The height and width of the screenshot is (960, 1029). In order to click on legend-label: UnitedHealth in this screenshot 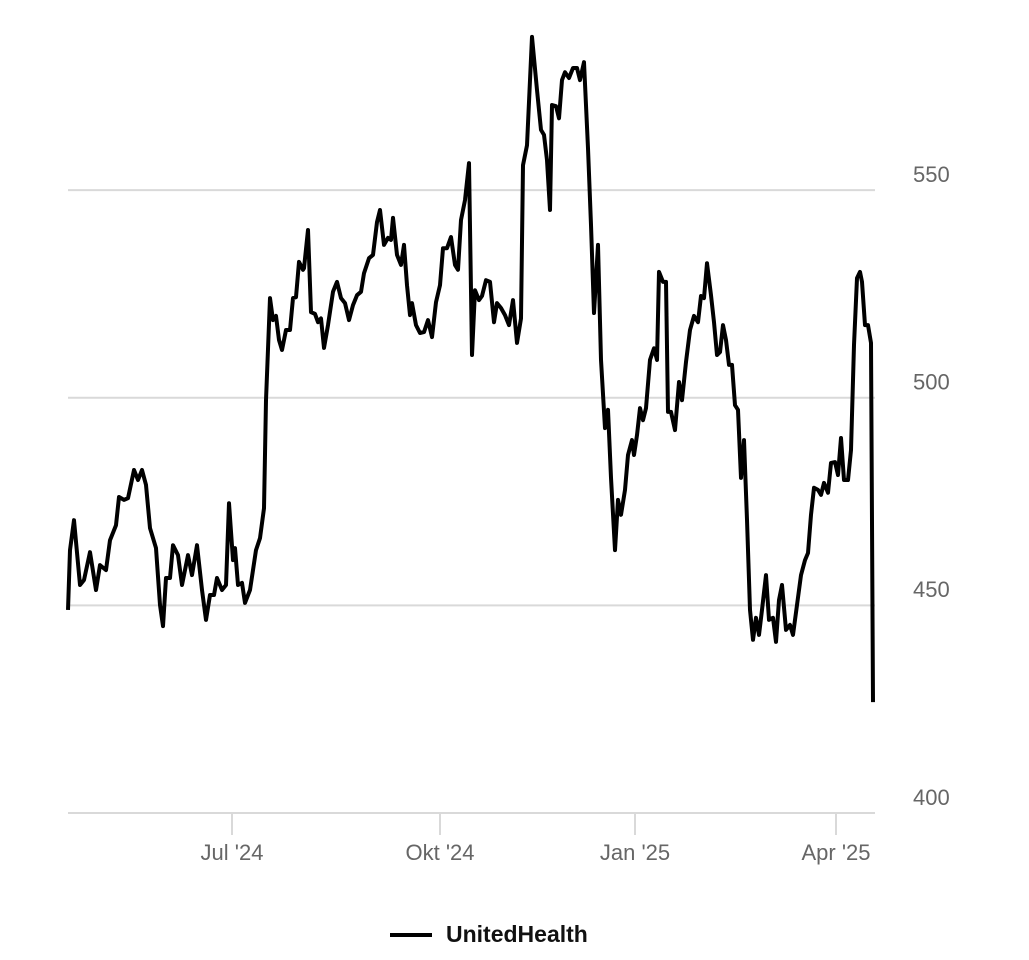, I will do `click(517, 934)`.